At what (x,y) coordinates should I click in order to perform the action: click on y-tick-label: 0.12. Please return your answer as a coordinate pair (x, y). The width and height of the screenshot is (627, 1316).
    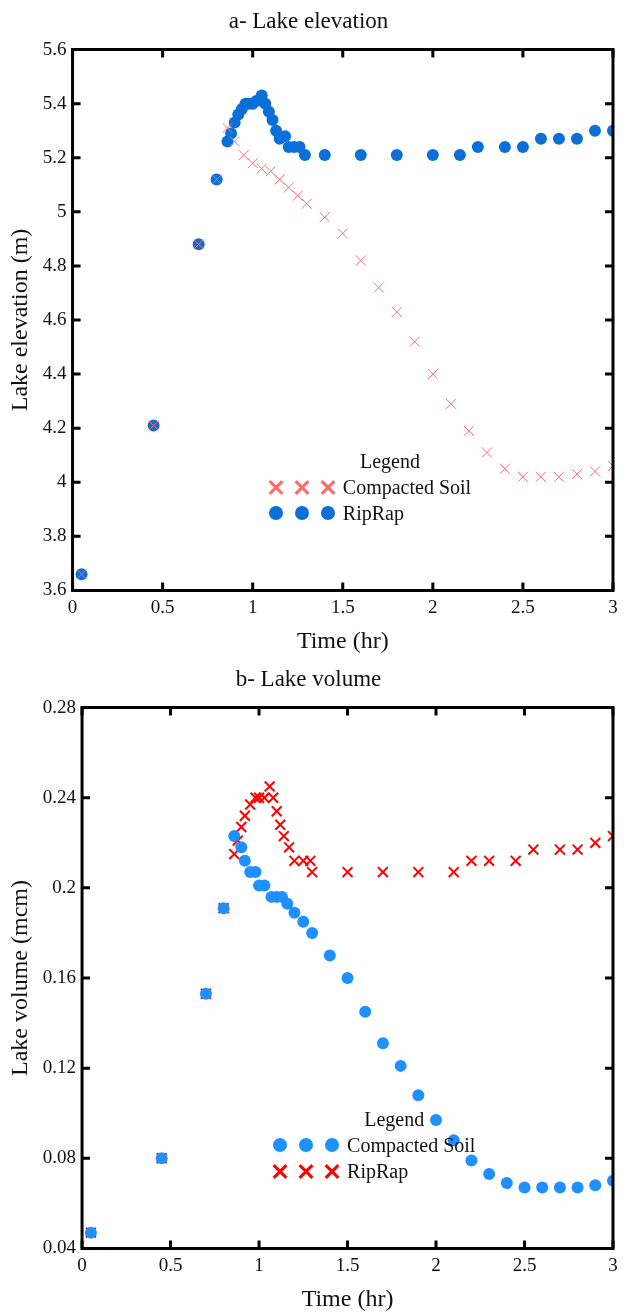
    Looking at the image, I should click on (59, 1067).